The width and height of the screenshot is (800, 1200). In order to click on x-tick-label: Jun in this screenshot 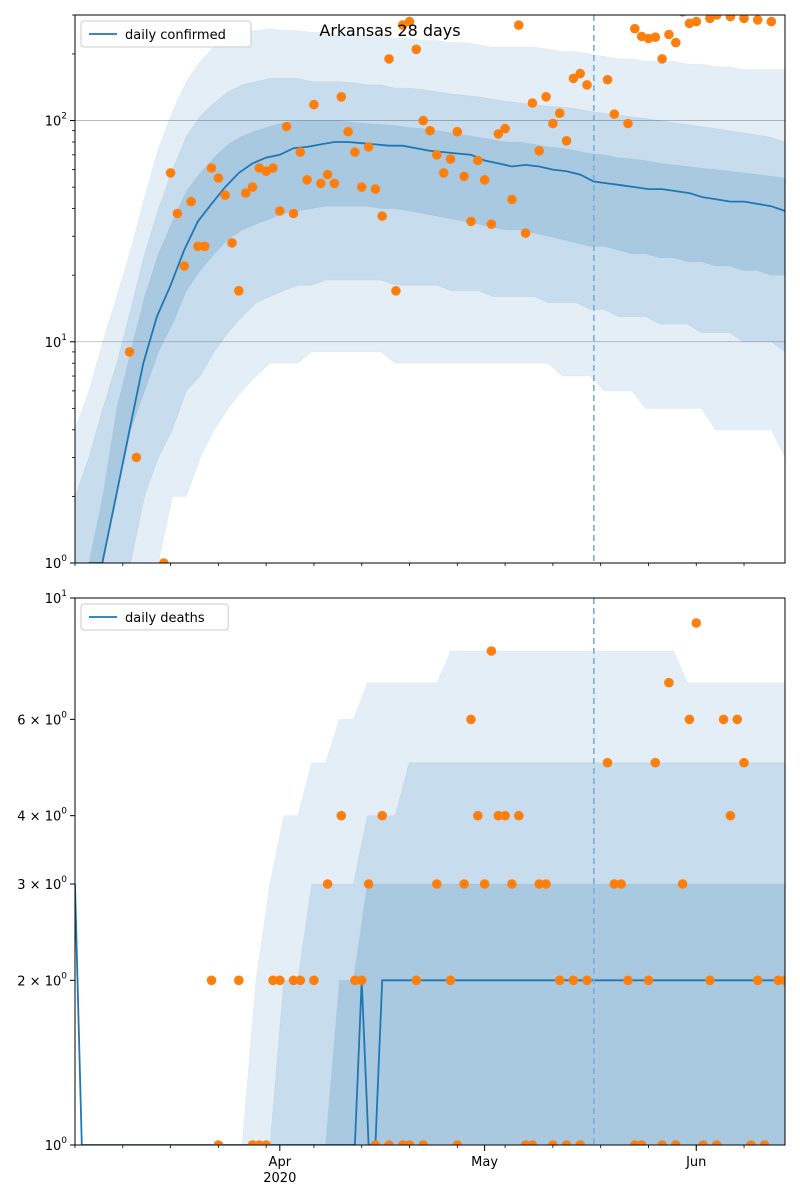, I will do `click(695, 1162)`.